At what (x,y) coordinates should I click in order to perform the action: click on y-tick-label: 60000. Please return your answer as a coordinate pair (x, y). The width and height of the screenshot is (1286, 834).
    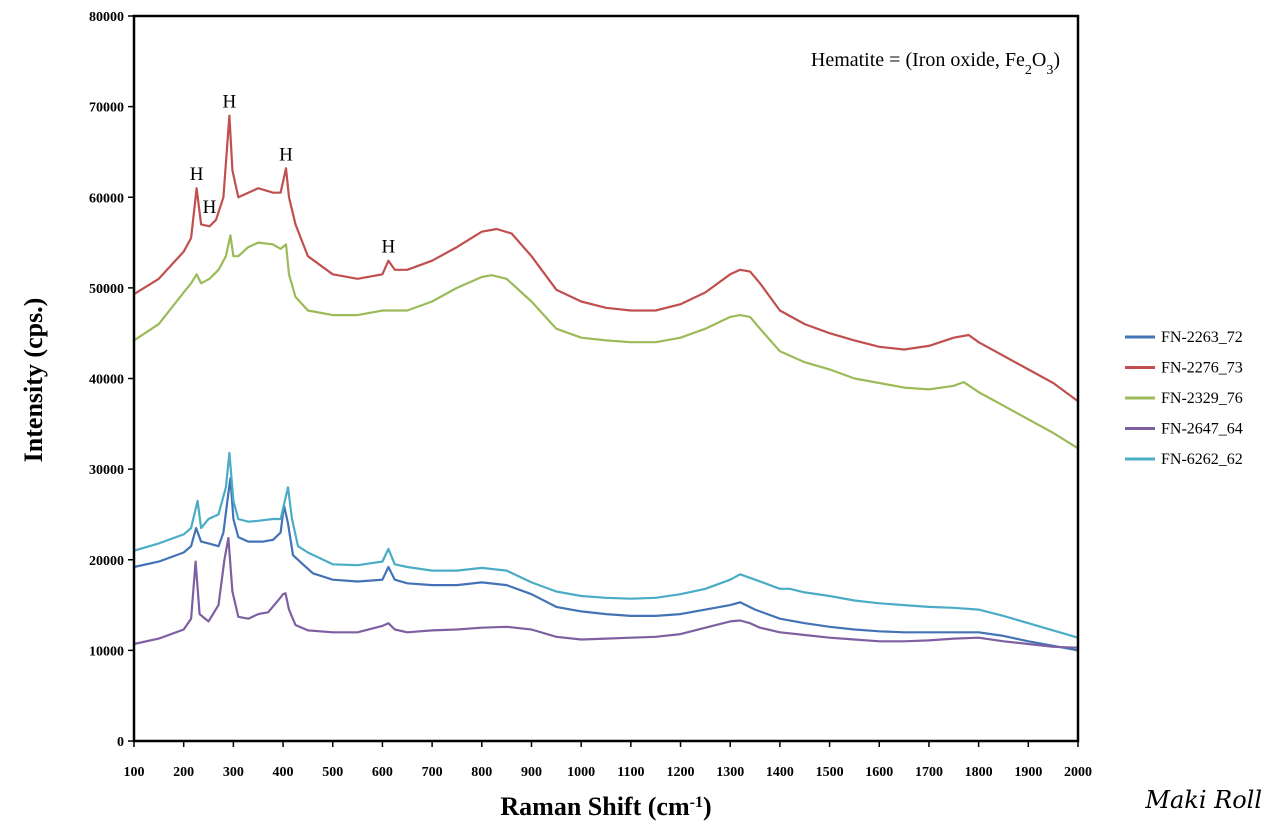
    Looking at the image, I should click on (106, 198).